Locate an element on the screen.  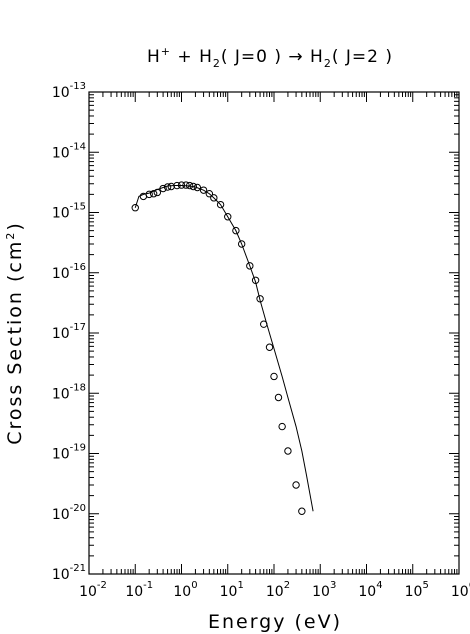
x-tick-label: 10² is located at coordinates (278, 590).